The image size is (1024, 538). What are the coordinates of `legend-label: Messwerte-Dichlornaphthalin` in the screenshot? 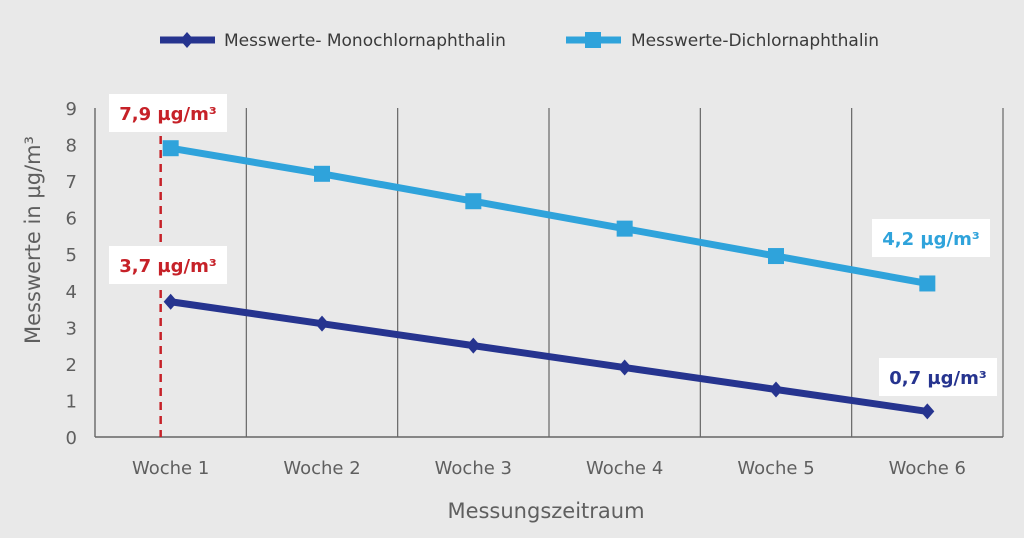 It's located at (755, 41).